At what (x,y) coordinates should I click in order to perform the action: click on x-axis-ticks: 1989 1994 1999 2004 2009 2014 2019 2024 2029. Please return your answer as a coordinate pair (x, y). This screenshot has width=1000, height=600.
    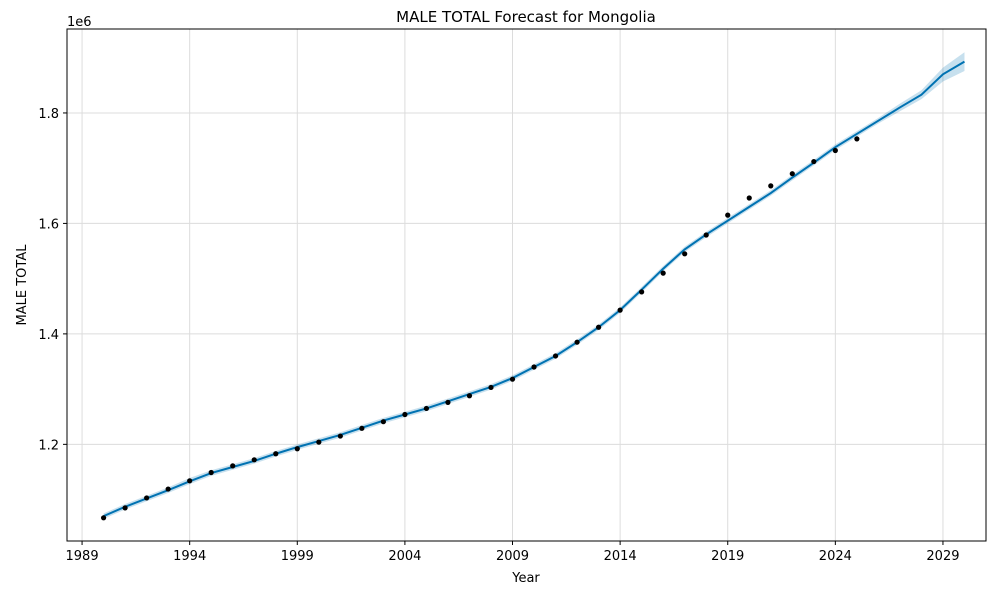
    Looking at the image, I should click on (513, 552).